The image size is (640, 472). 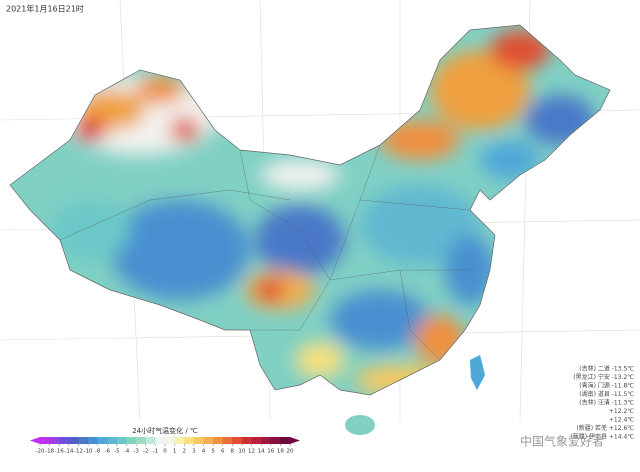 What do you see at coordinates (127, 452) in the screenshot?
I see `colorbar-label: -4` at bounding box center [127, 452].